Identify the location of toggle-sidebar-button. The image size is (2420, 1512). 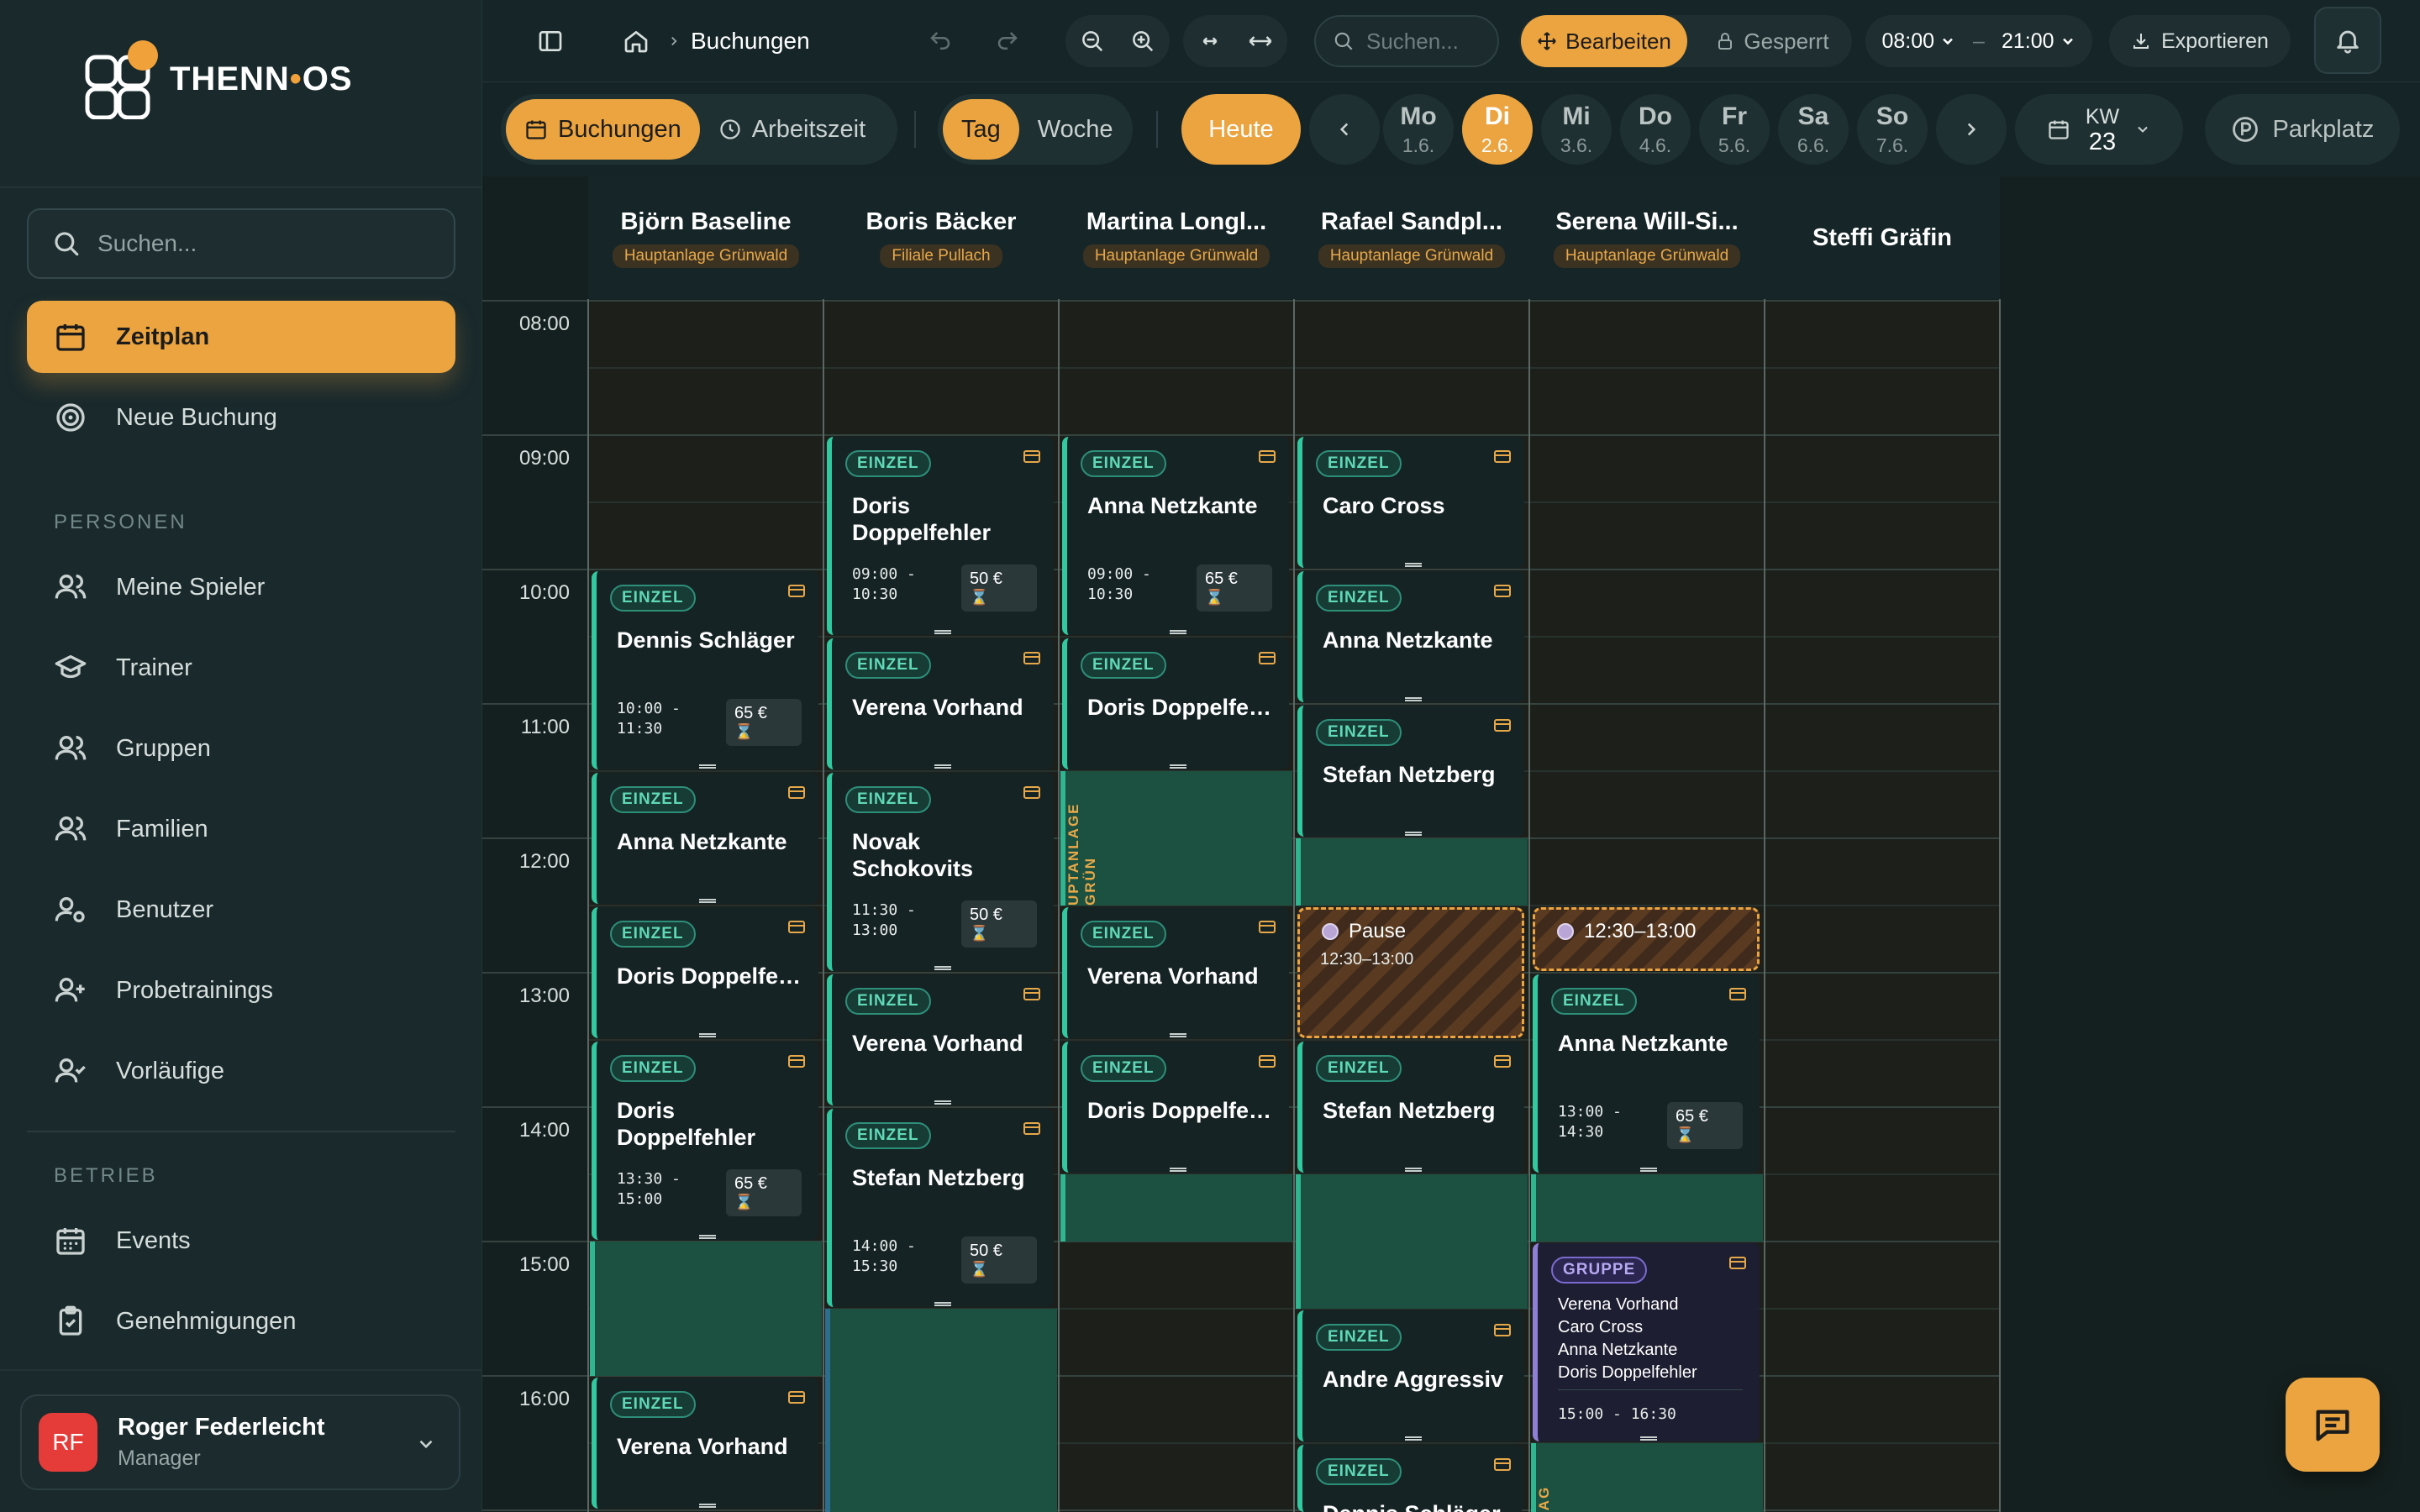
(551, 41).